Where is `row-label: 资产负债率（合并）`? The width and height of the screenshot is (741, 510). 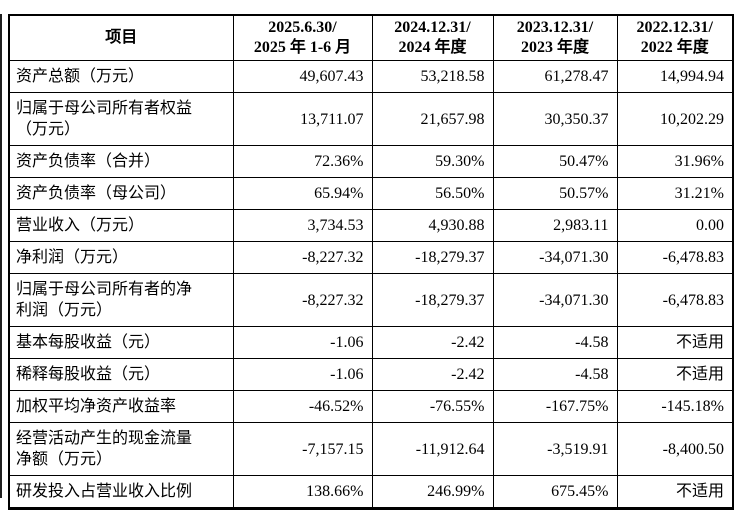 row-label: 资产负债率（合并） is located at coordinates (121, 161).